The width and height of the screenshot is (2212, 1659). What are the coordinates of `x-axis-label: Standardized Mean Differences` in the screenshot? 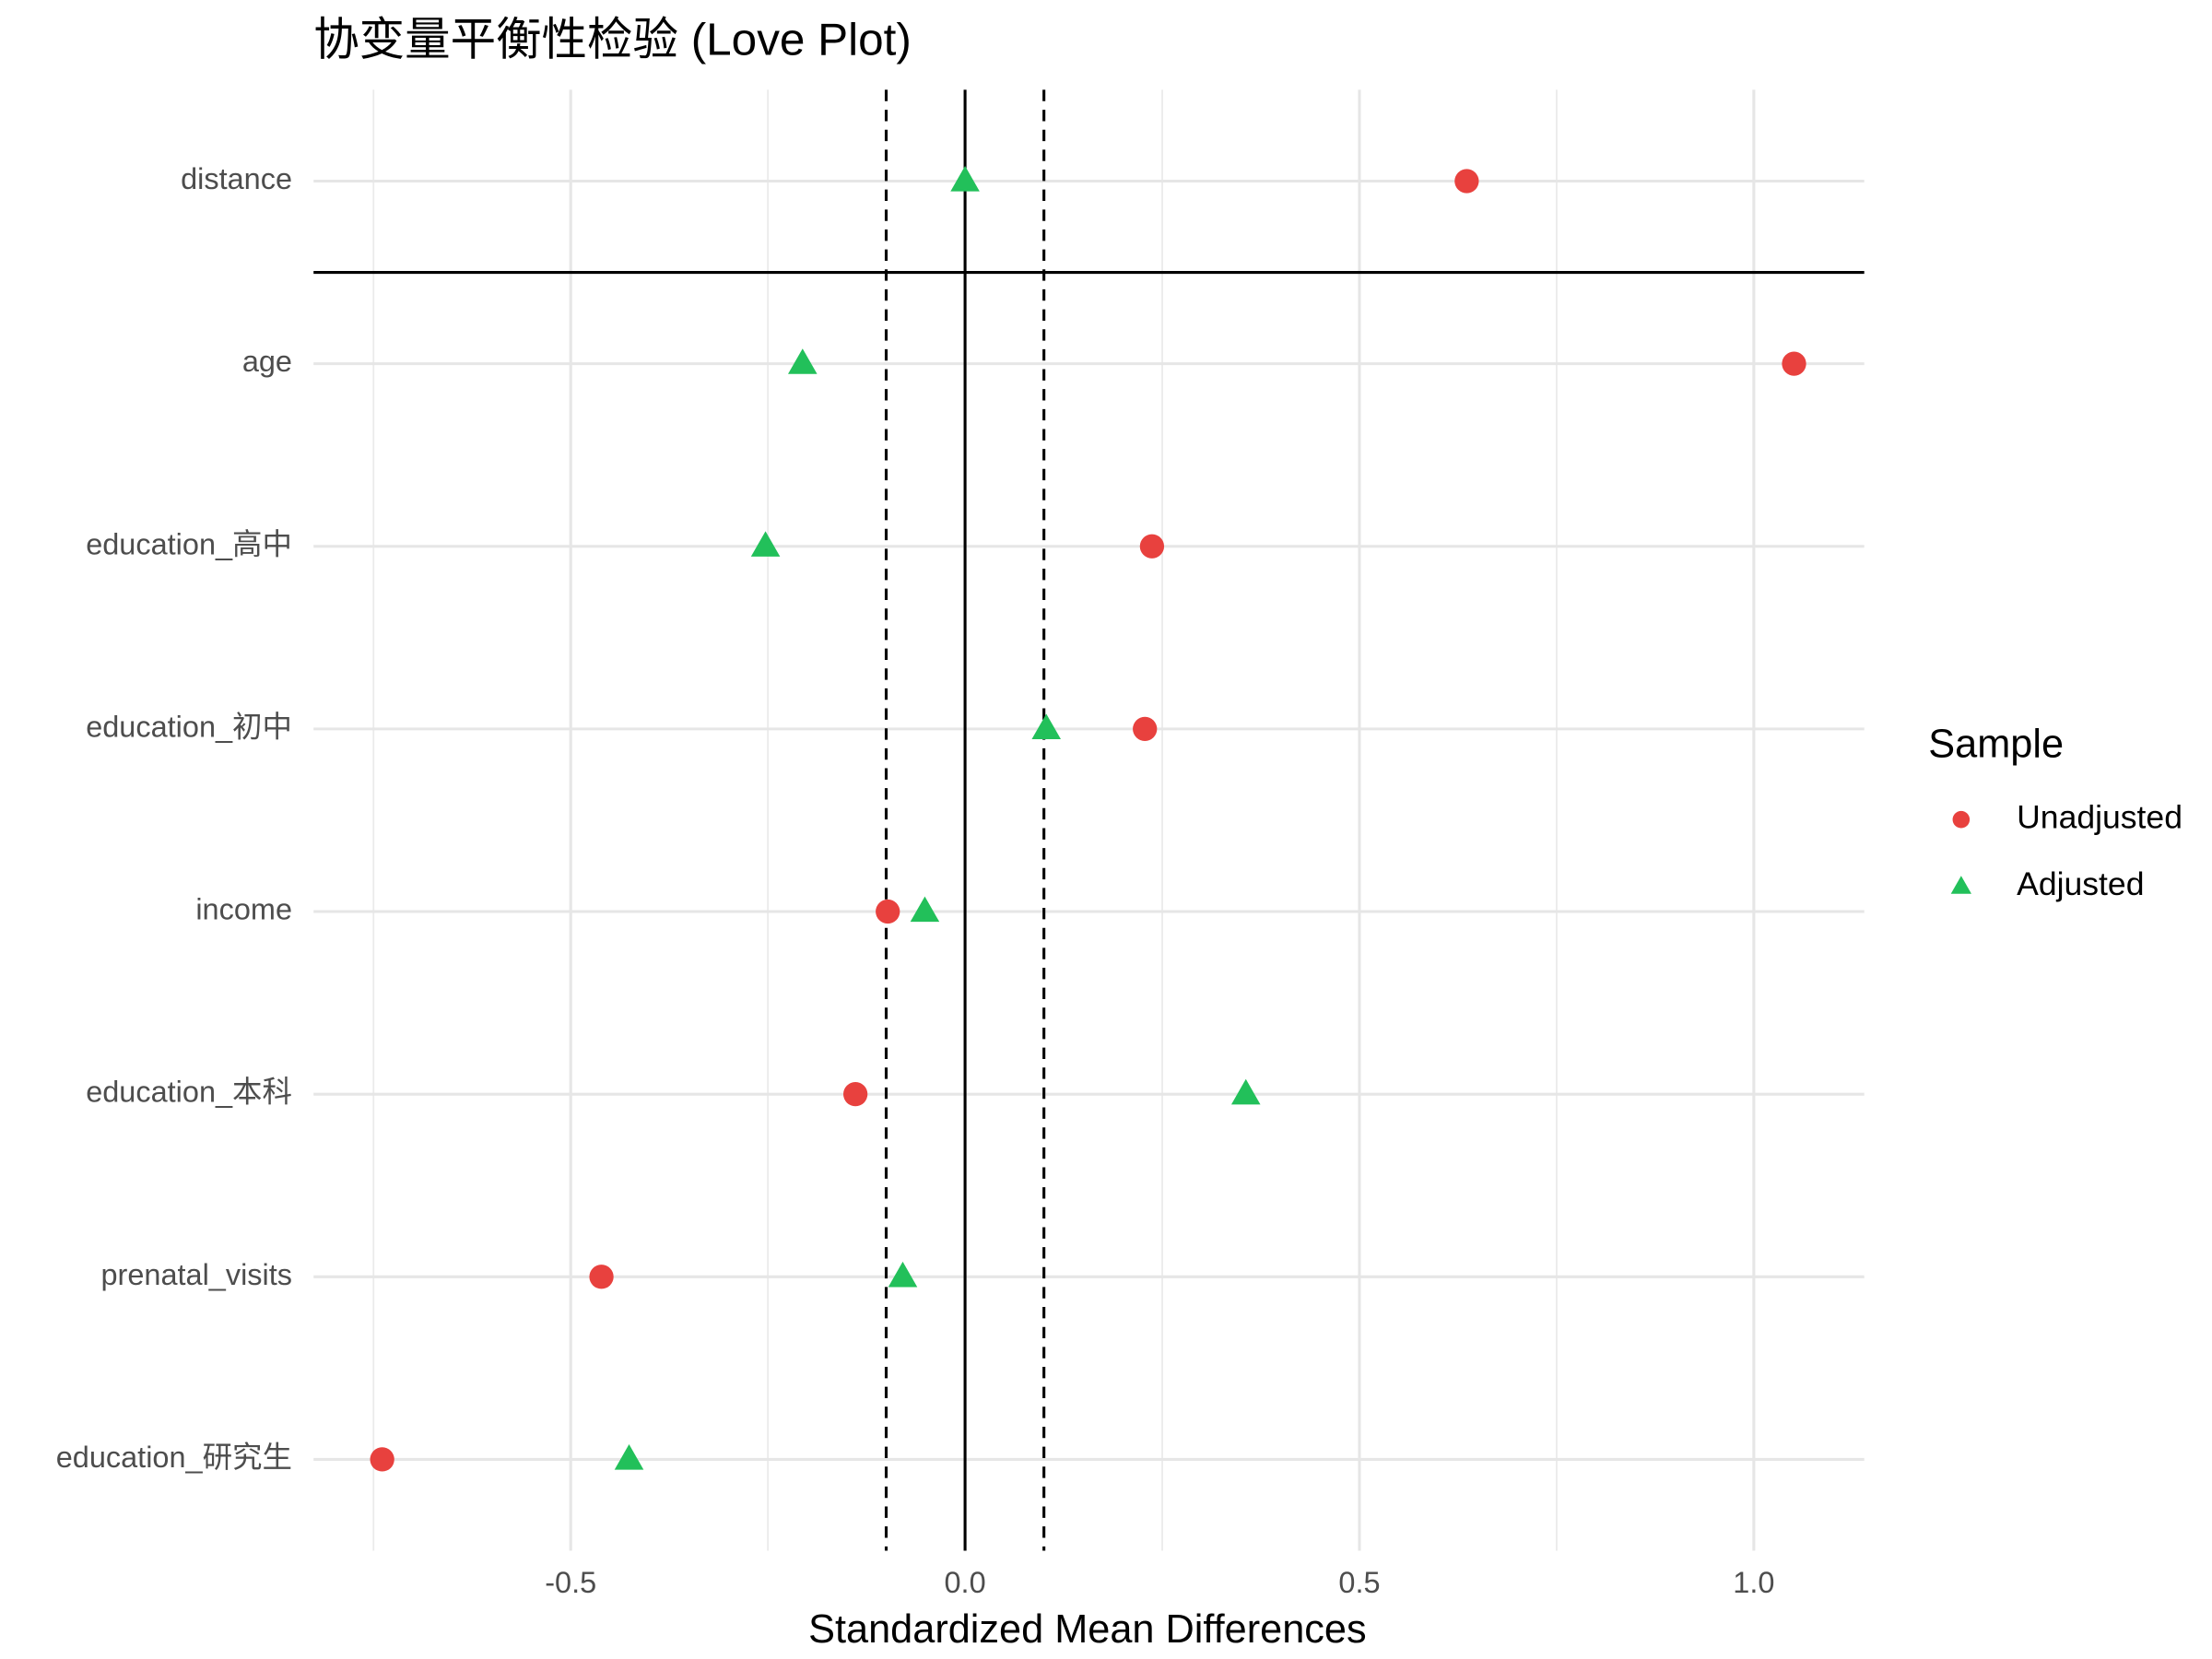 It's located at (1087, 1629).